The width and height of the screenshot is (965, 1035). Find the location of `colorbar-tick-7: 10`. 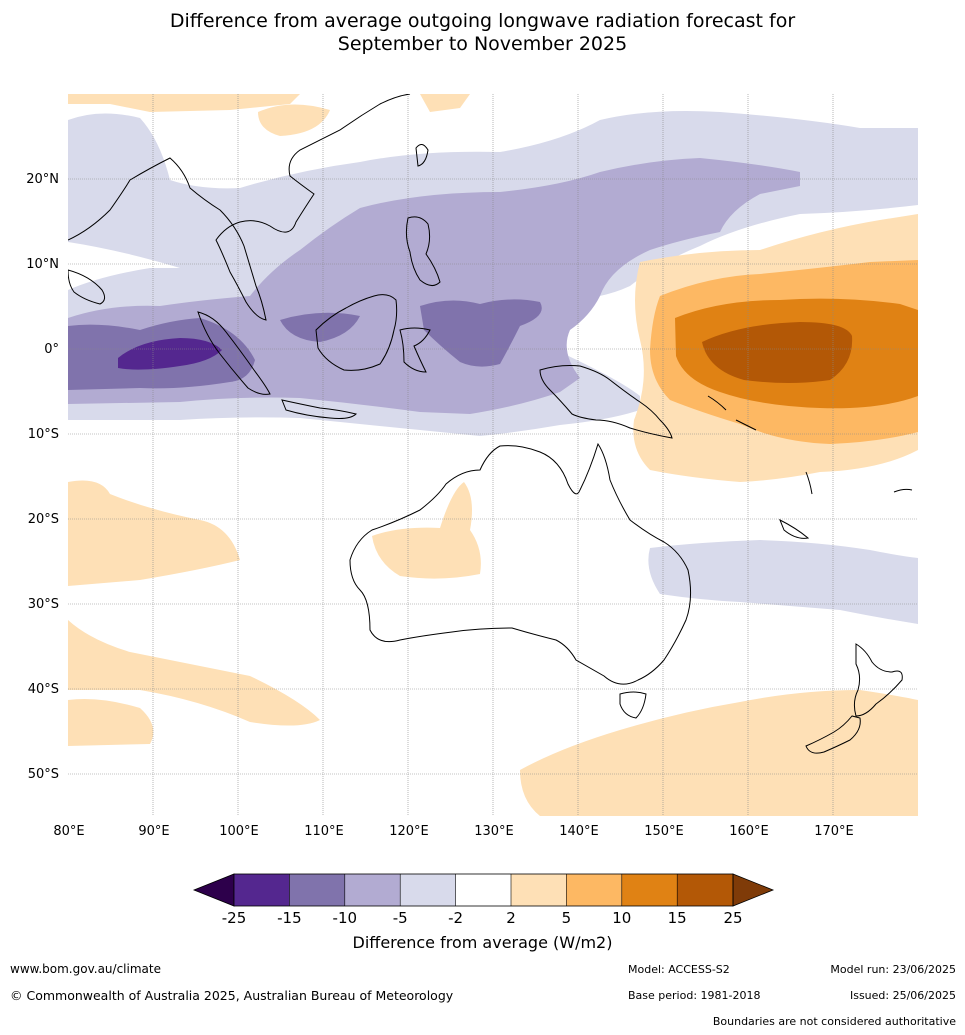

colorbar-tick-7: 10 is located at coordinates (621, 918).